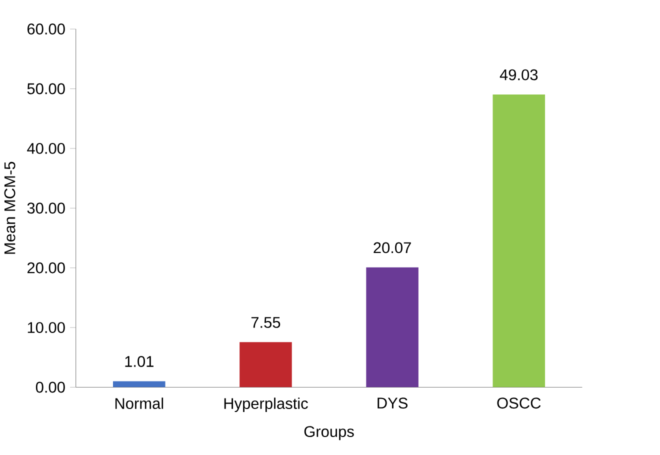  I want to click on data-label: 20.07, so click(392, 248).